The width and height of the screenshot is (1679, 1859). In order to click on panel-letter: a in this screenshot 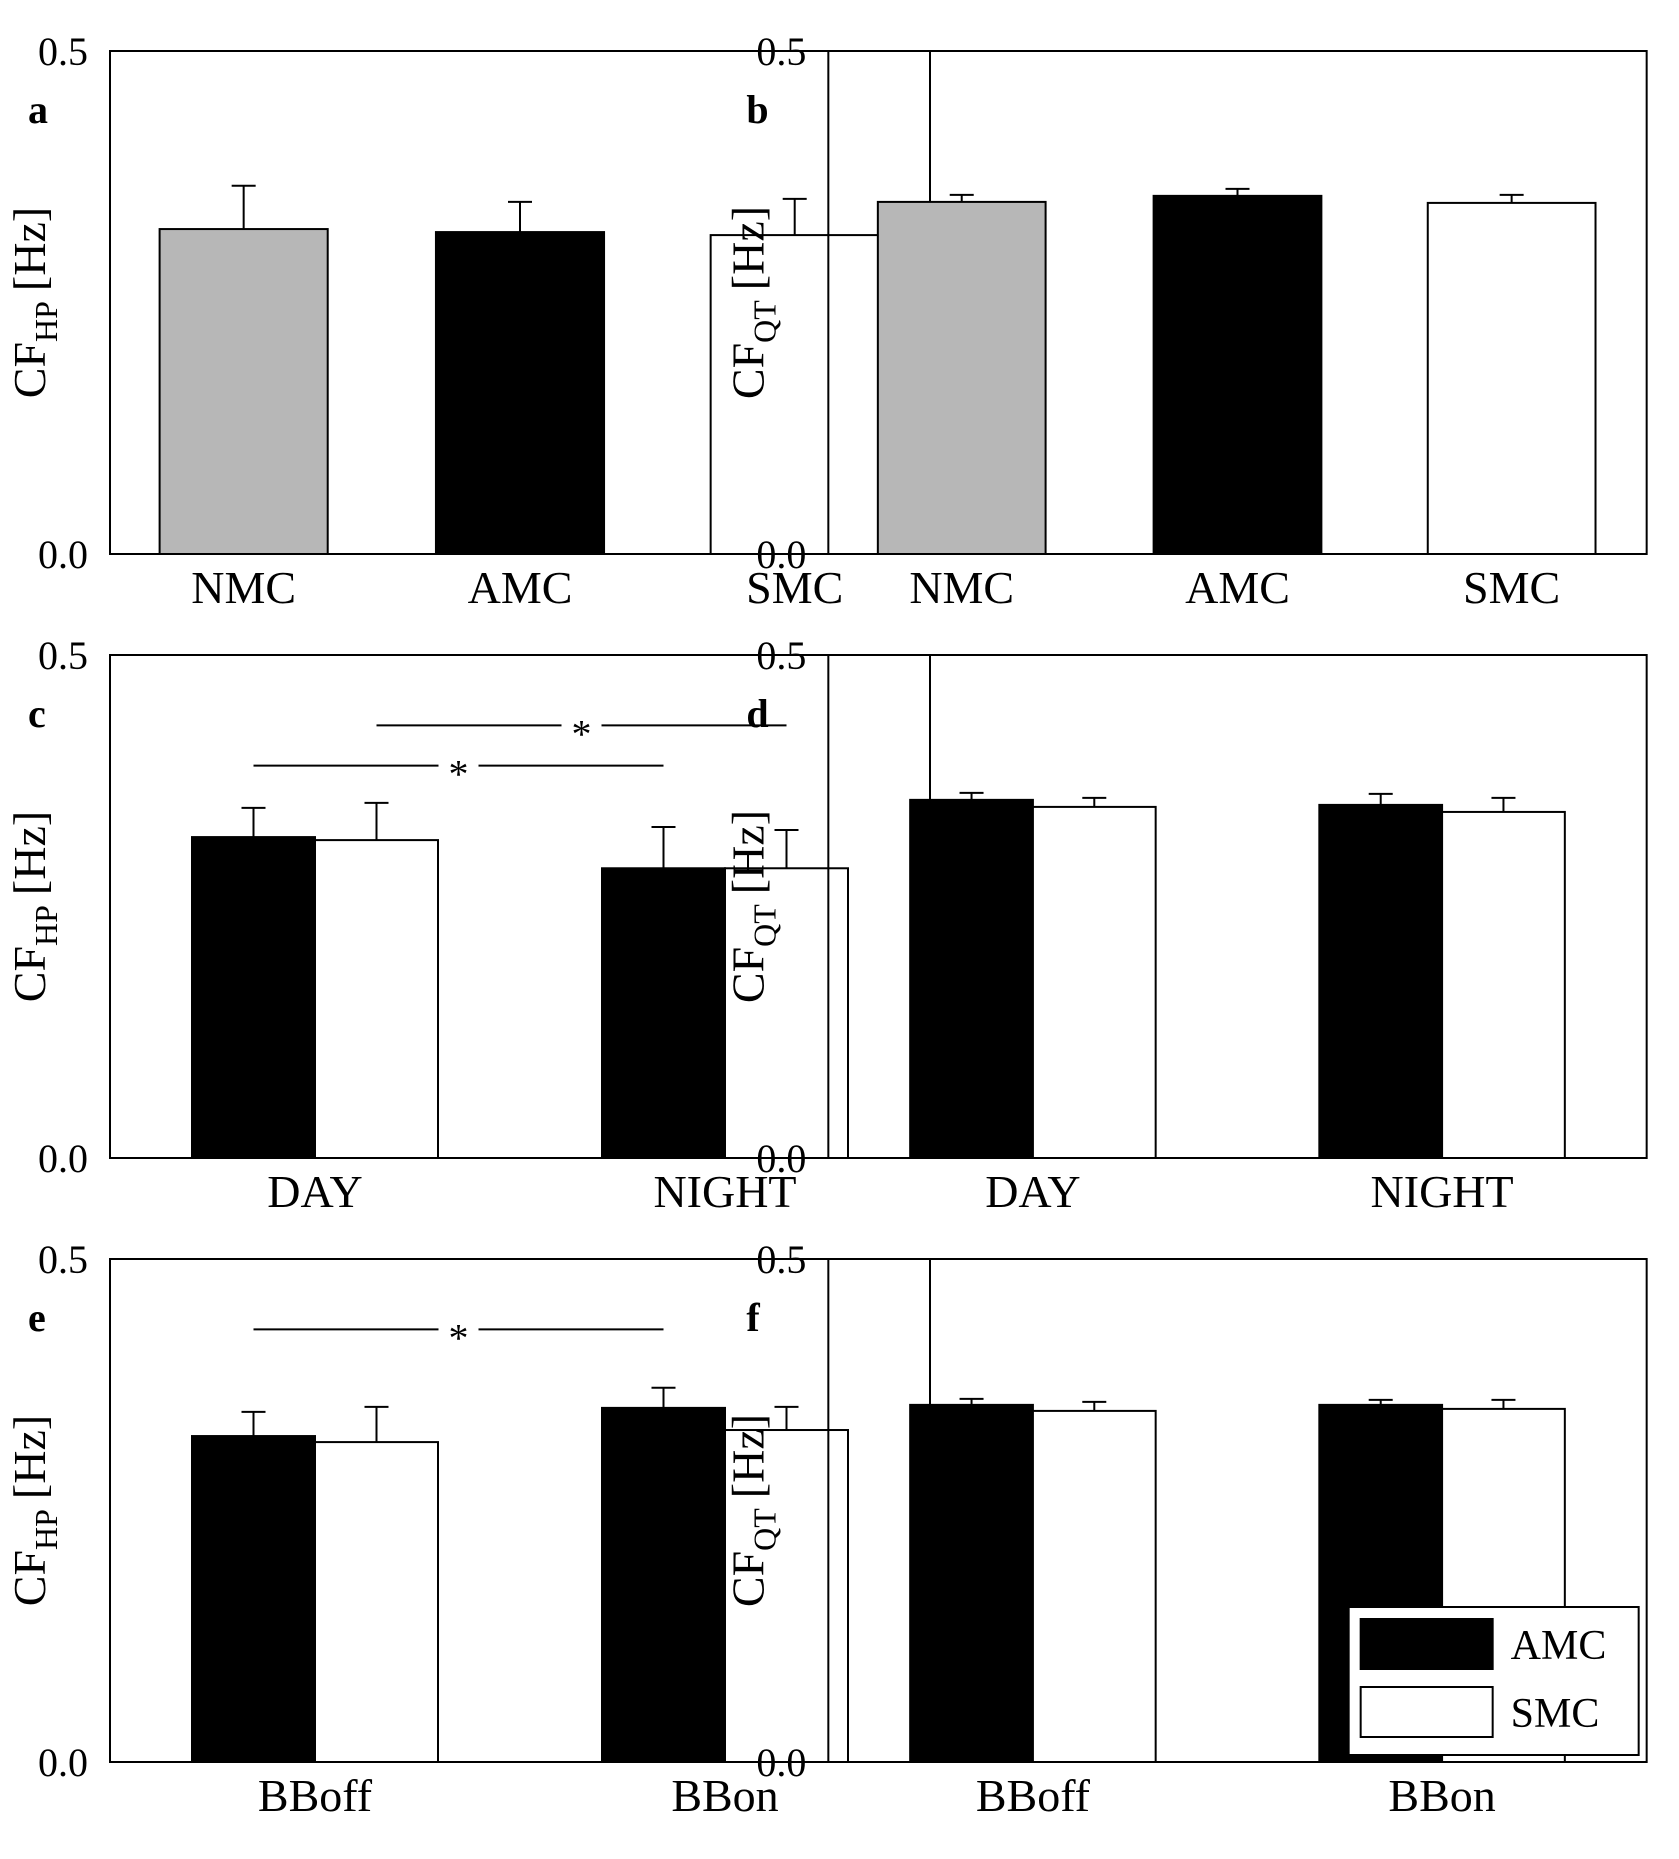, I will do `click(38, 109)`.